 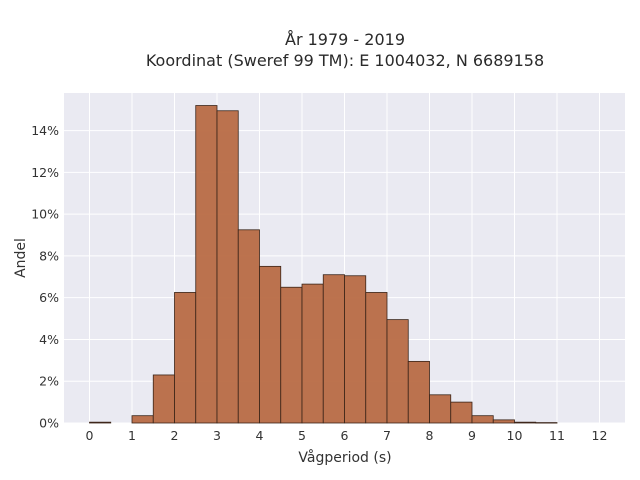 I want to click on x-tick-label: 6, so click(x=345, y=435).